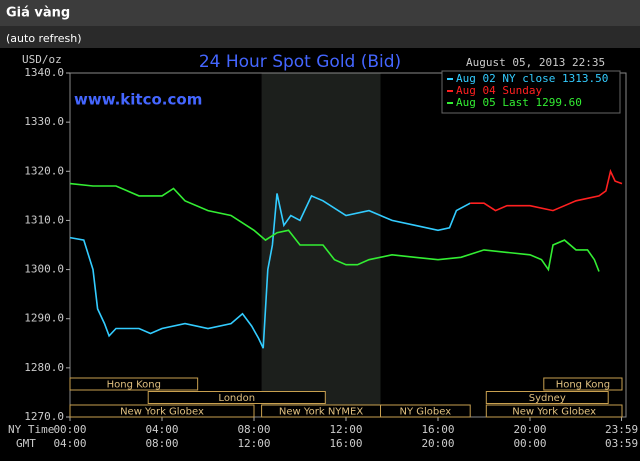 The image size is (640, 461). I want to click on y-tick-label: 1330.0, so click(44, 121).